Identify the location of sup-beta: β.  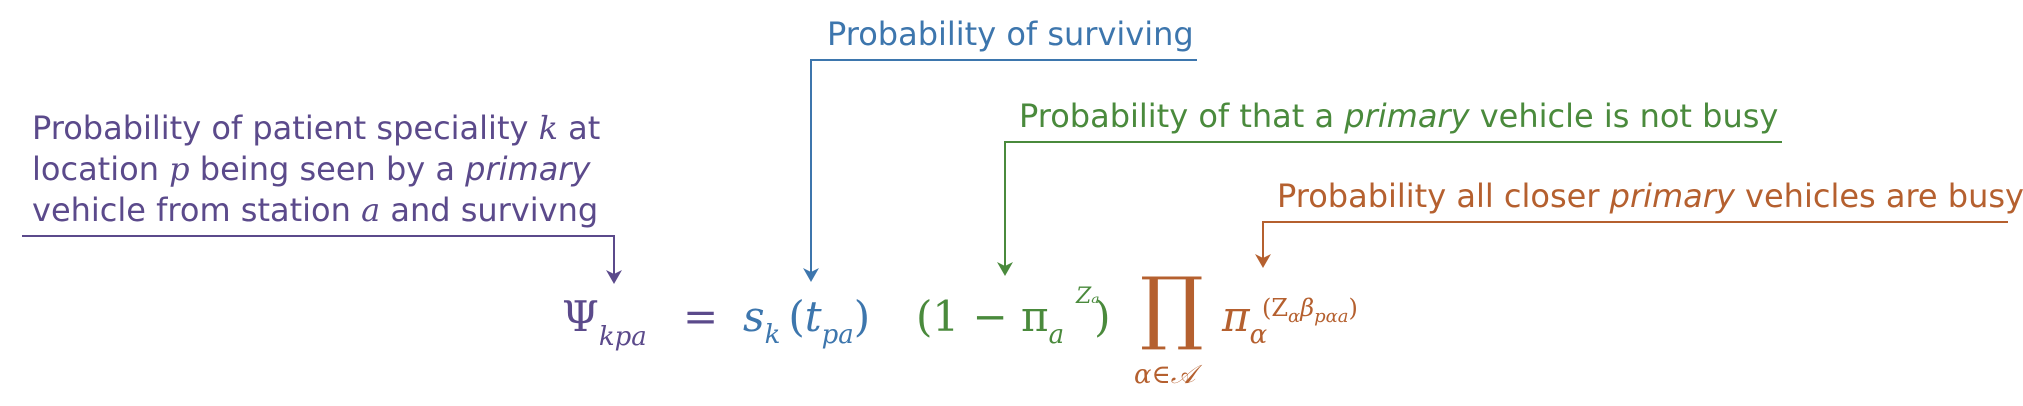
(1307, 308).